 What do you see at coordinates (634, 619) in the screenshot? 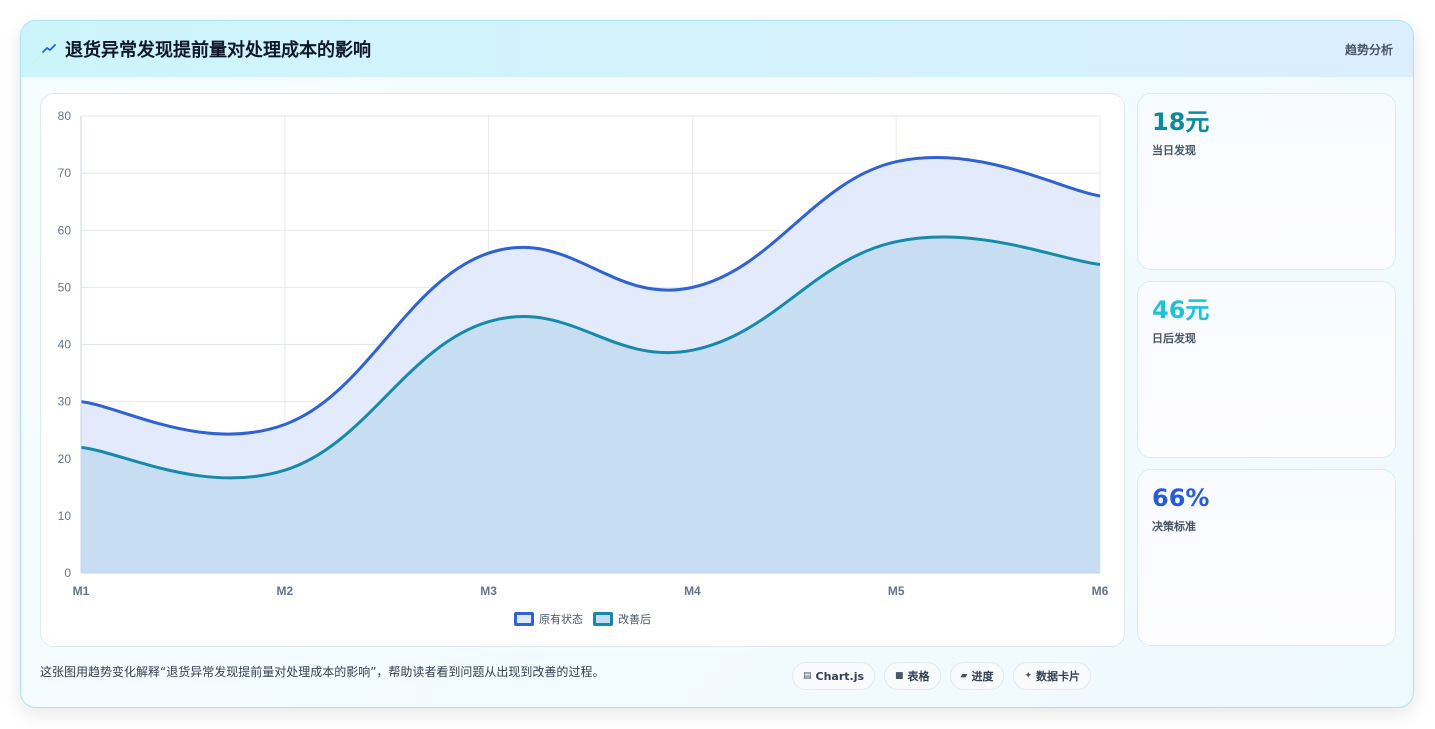
I see `legend-label-improved: 改善后` at bounding box center [634, 619].